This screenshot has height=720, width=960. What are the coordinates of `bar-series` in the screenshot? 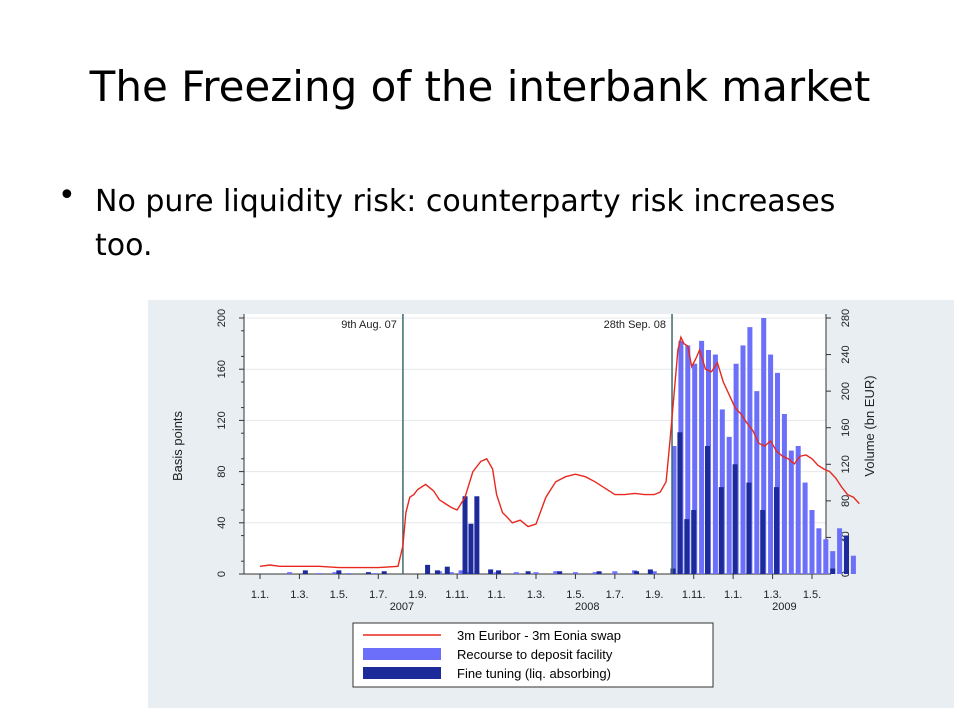 It's located at (575, 503).